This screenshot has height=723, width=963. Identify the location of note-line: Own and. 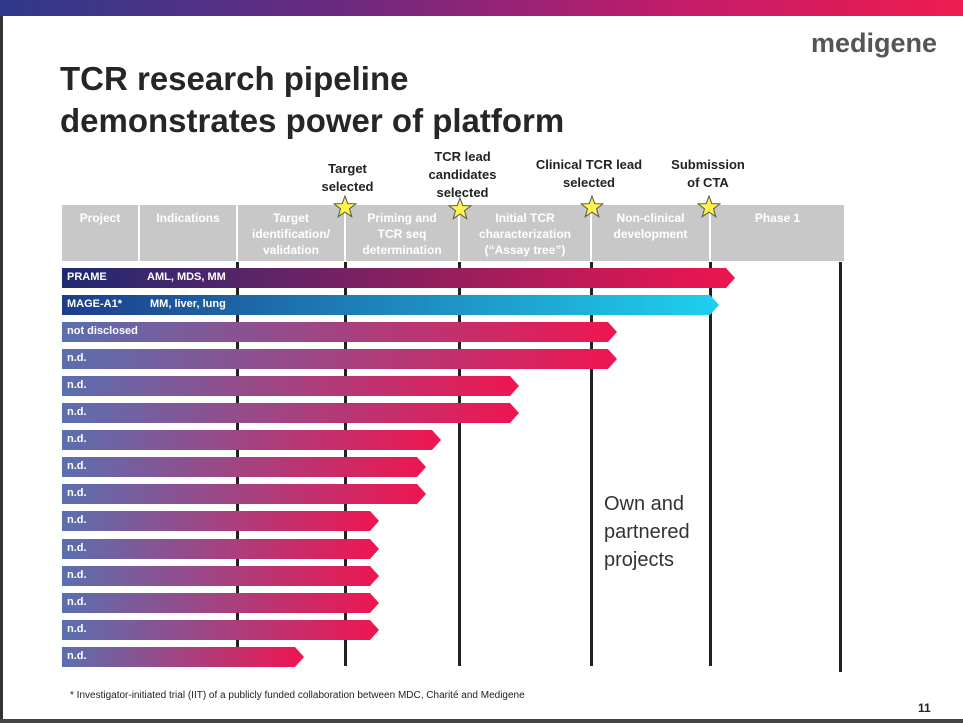
(644, 504).